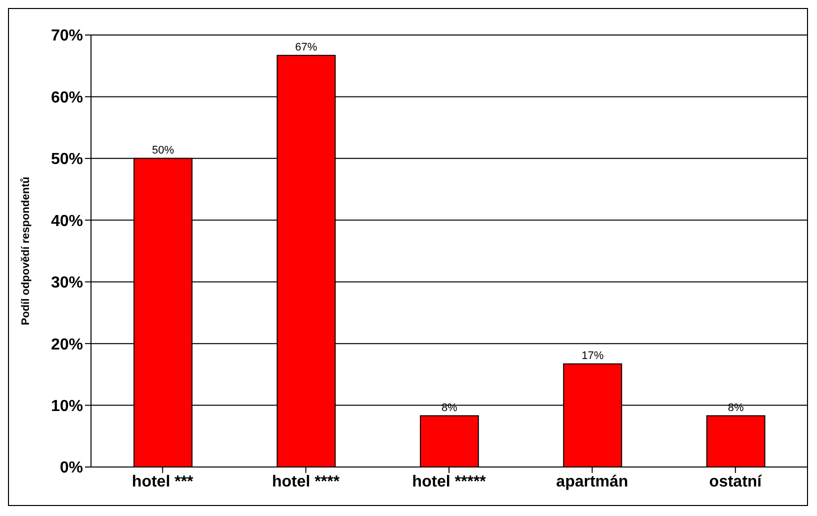 The height and width of the screenshot is (516, 817). I want to click on y-axis-title: Podíl odpovědí respondentů, so click(26, 251).